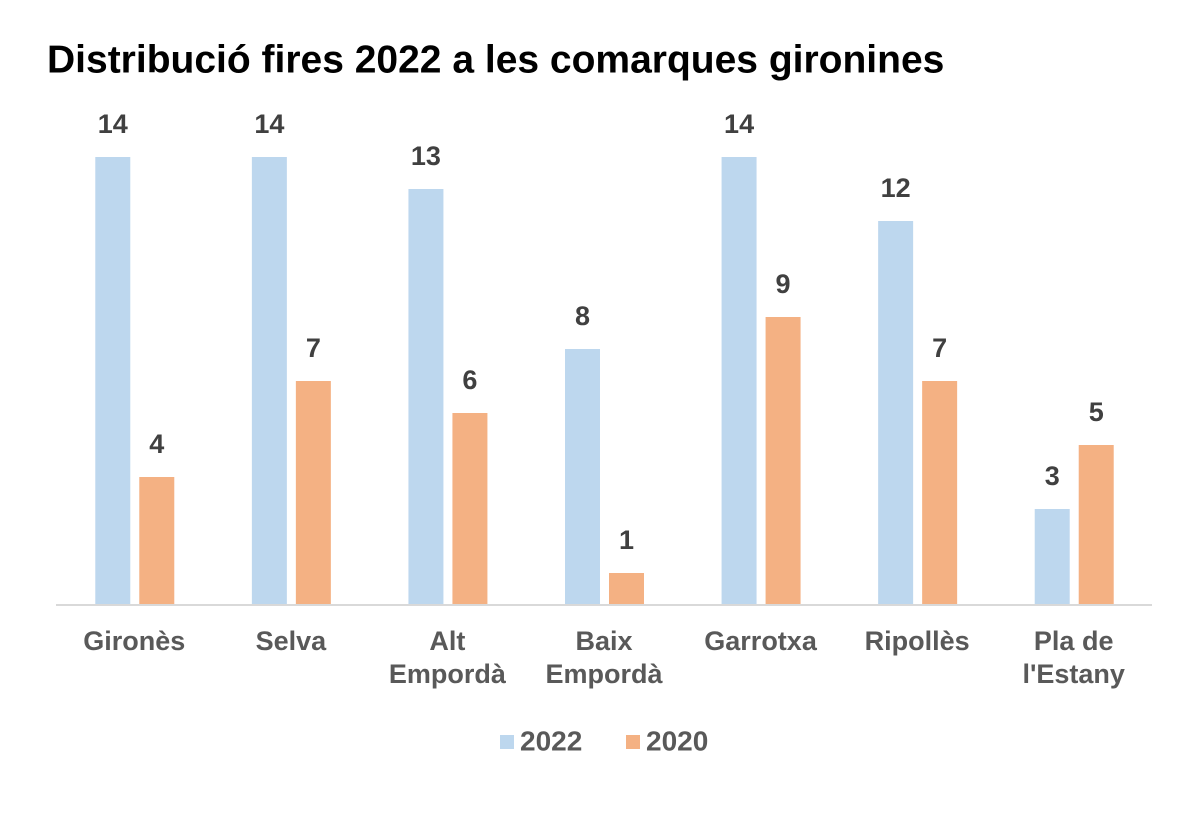 This screenshot has width=1200, height=814. Describe the element at coordinates (1052, 476) in the screenshot. I see `value-label: 3` at that location.